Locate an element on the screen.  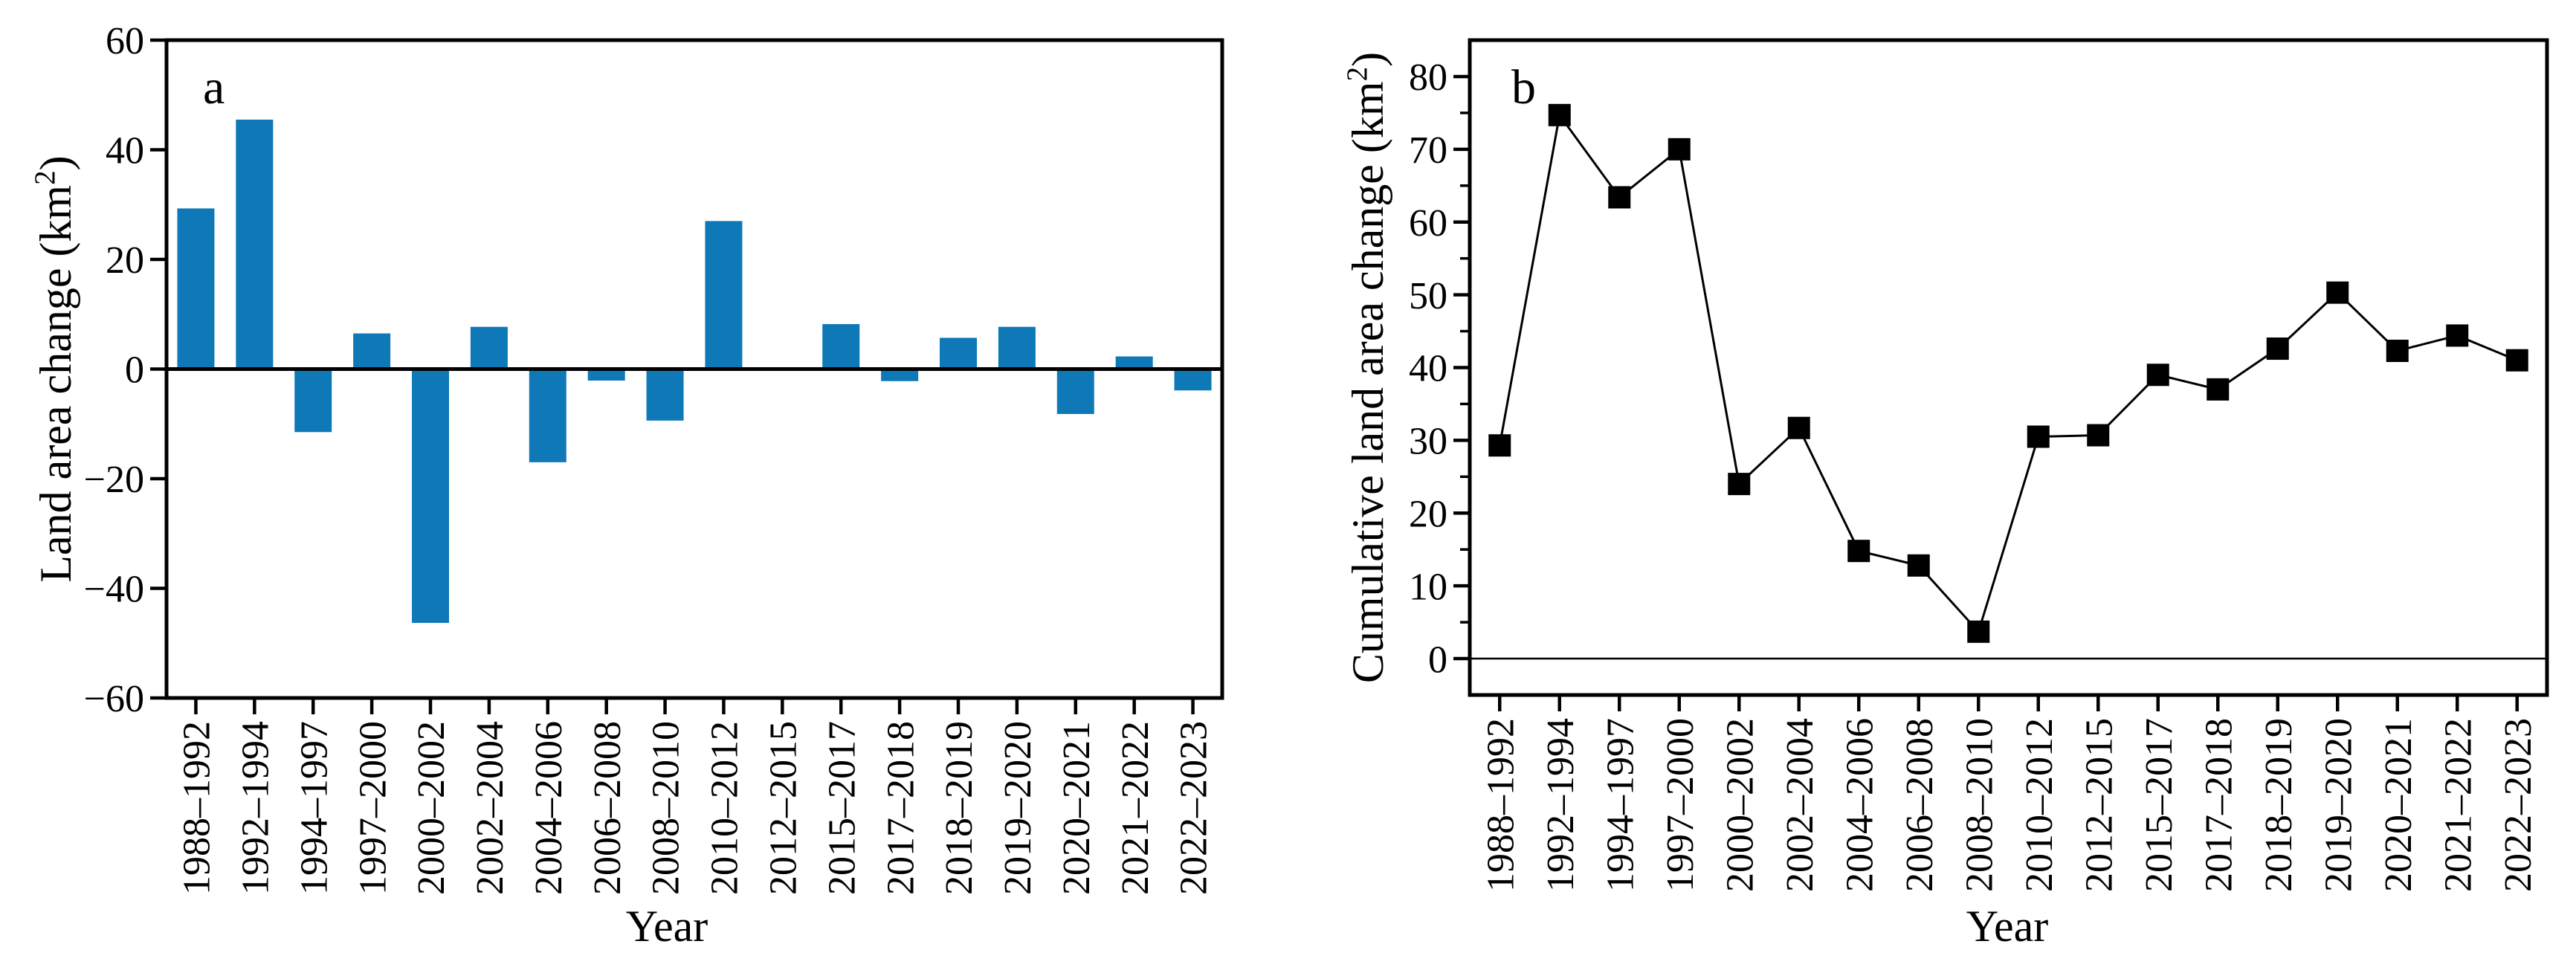
y-axis: 80 70 60 50 40 30 20 10 0 is located at coordinates (1439, 368).